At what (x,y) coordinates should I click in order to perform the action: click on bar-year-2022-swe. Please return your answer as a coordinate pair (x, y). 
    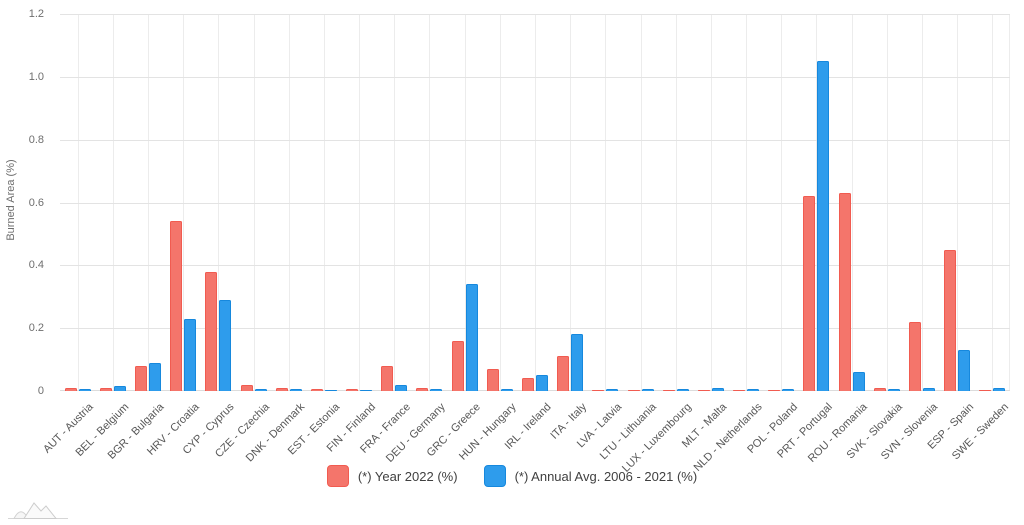
    Looking at the image, I should click on (985, 390).